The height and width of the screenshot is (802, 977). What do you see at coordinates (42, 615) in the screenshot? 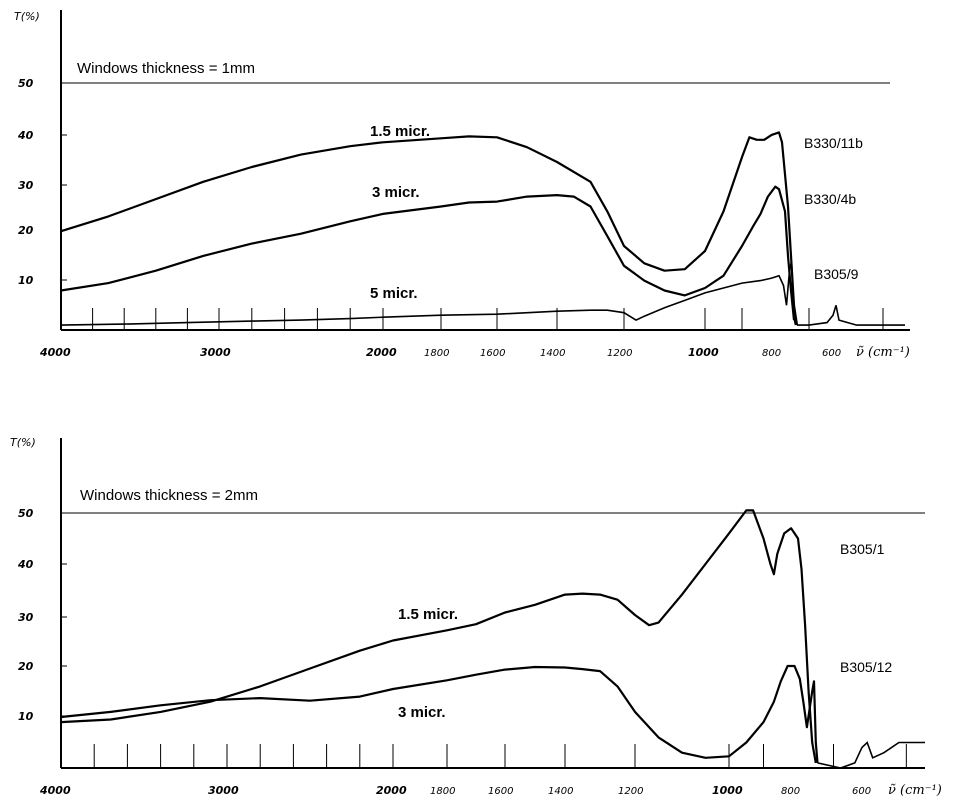
I see `y-ticks-bottom: 10 20 30 40 50` at bounding box center [42, 615].